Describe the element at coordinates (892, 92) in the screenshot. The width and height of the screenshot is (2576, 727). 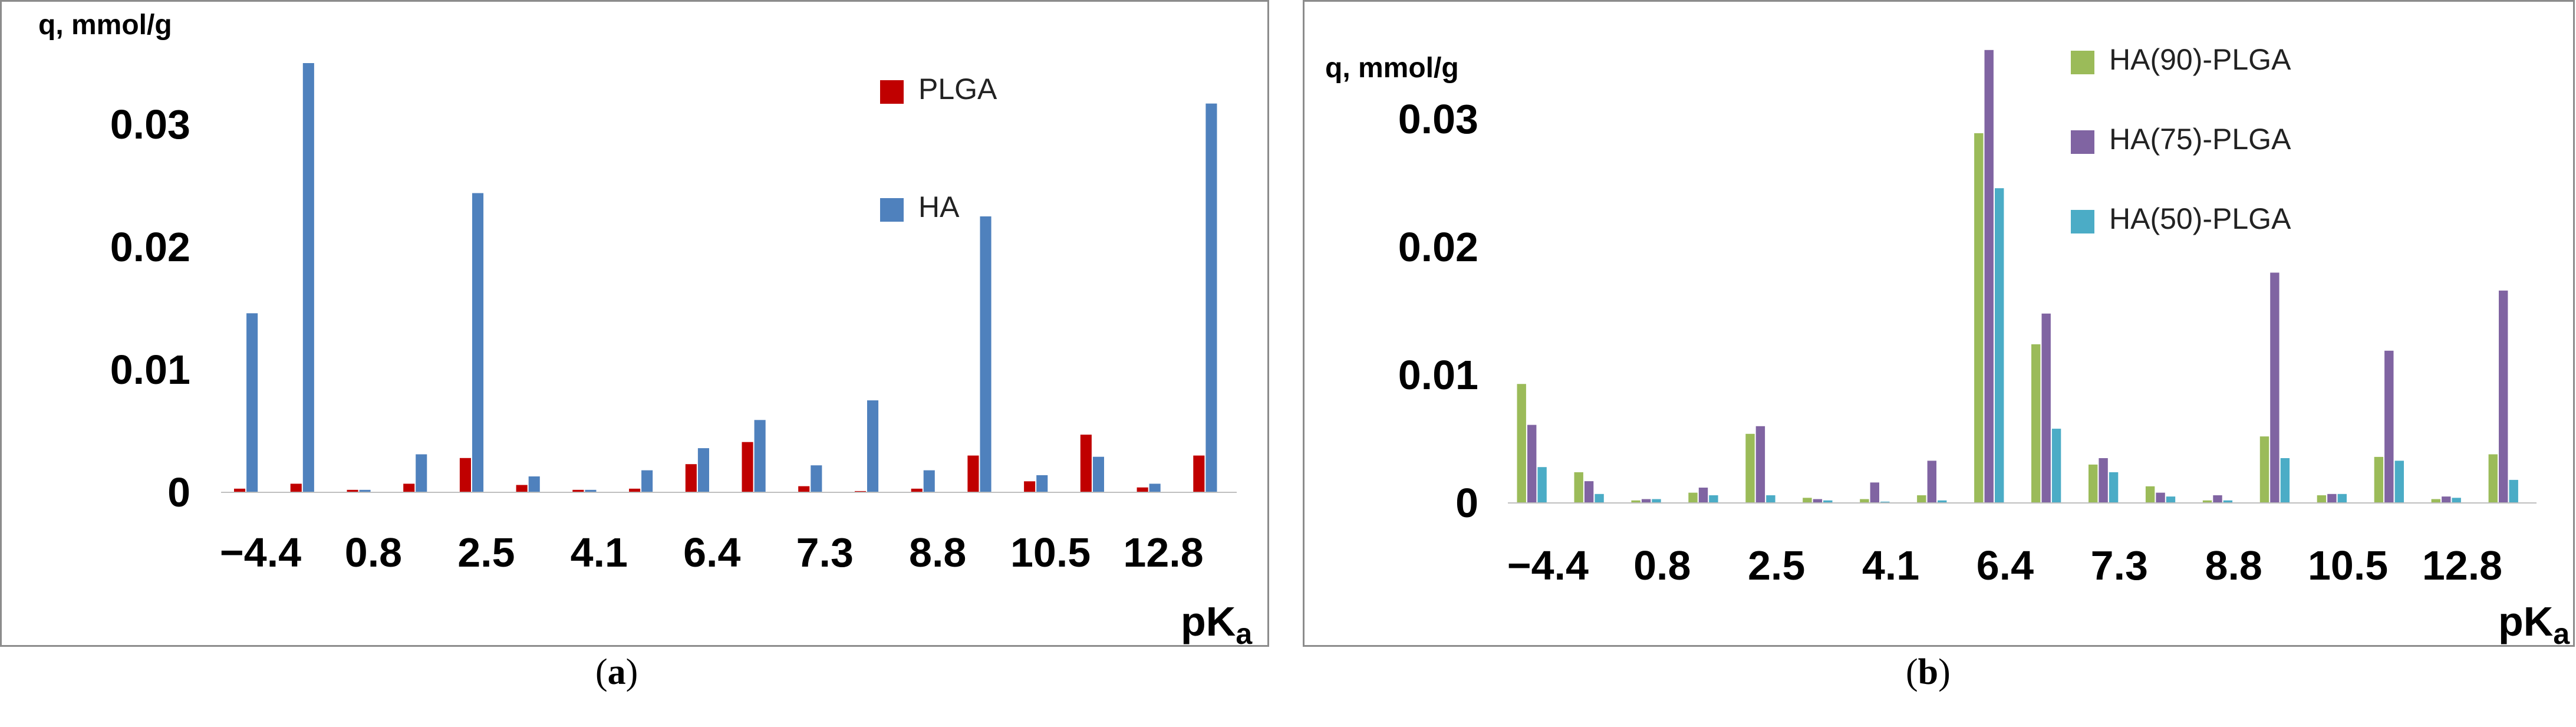
I see `legend-swatch-plga` at that location.